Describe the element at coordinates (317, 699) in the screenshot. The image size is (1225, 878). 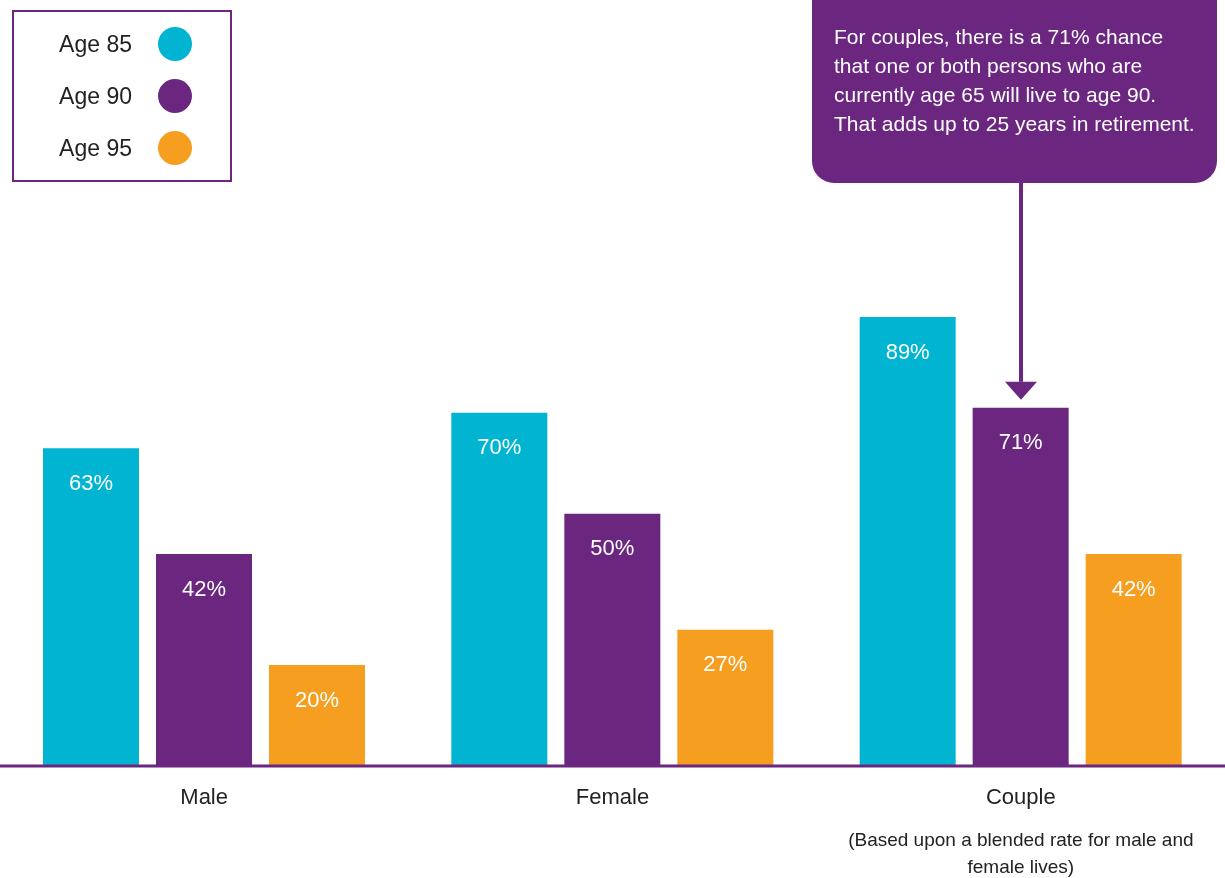
I see `data-label: 20%` at that location.